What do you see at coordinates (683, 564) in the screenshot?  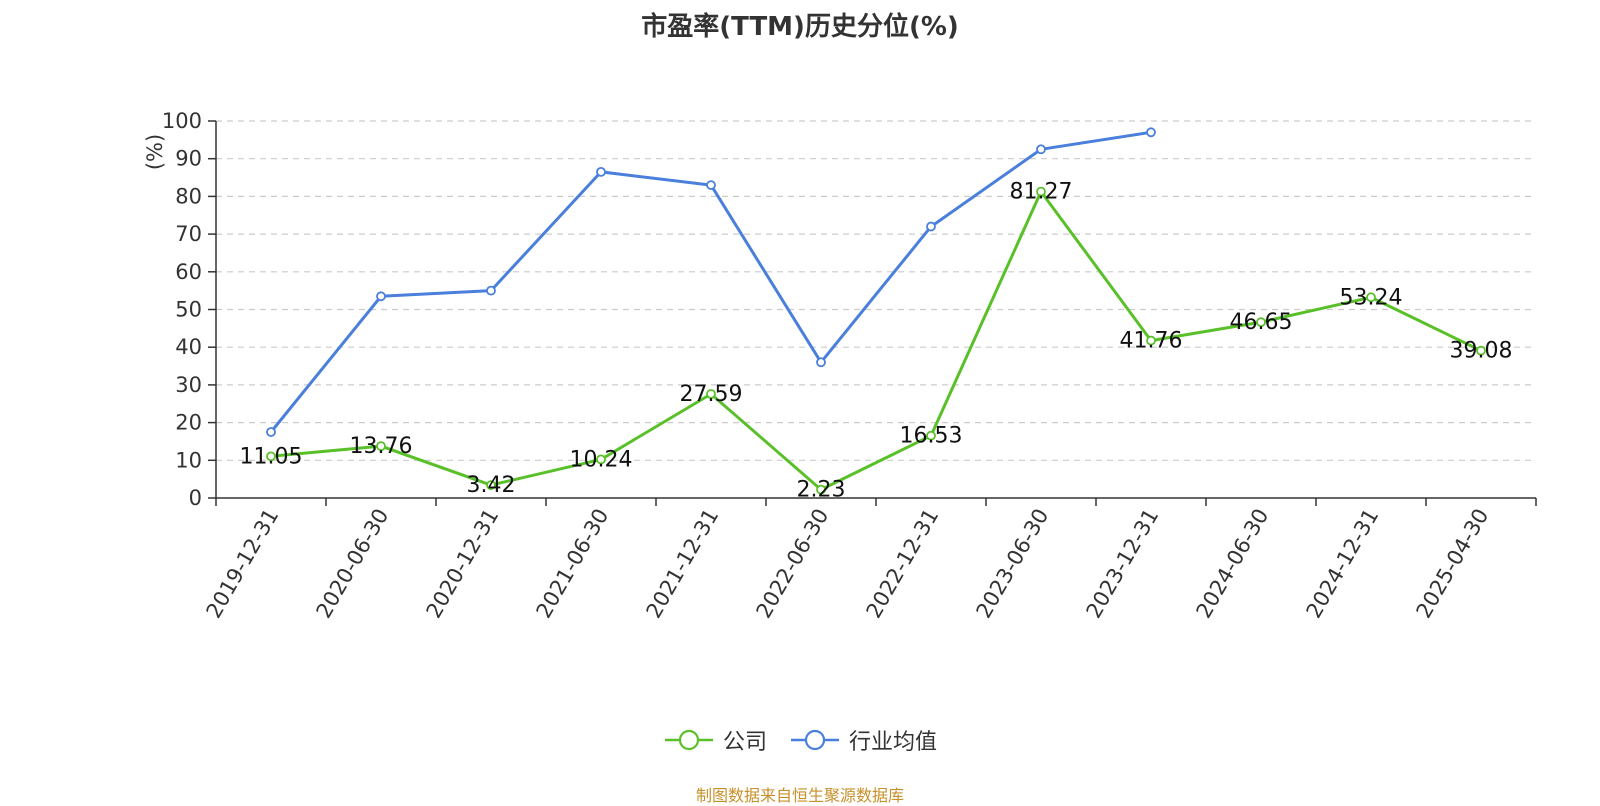 I see `x-tick-label: 2021-12-31` at bounding box center [683, 564].